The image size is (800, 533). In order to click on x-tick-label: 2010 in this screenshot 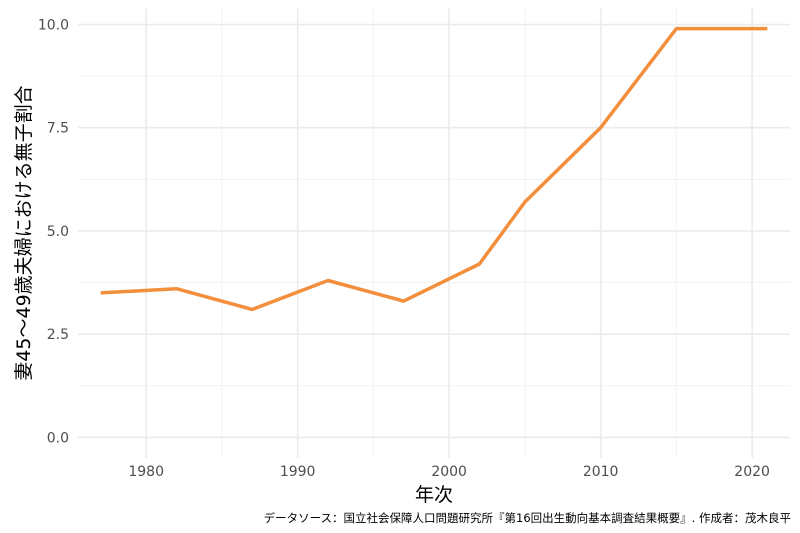, I will do `click(601, 472)`.